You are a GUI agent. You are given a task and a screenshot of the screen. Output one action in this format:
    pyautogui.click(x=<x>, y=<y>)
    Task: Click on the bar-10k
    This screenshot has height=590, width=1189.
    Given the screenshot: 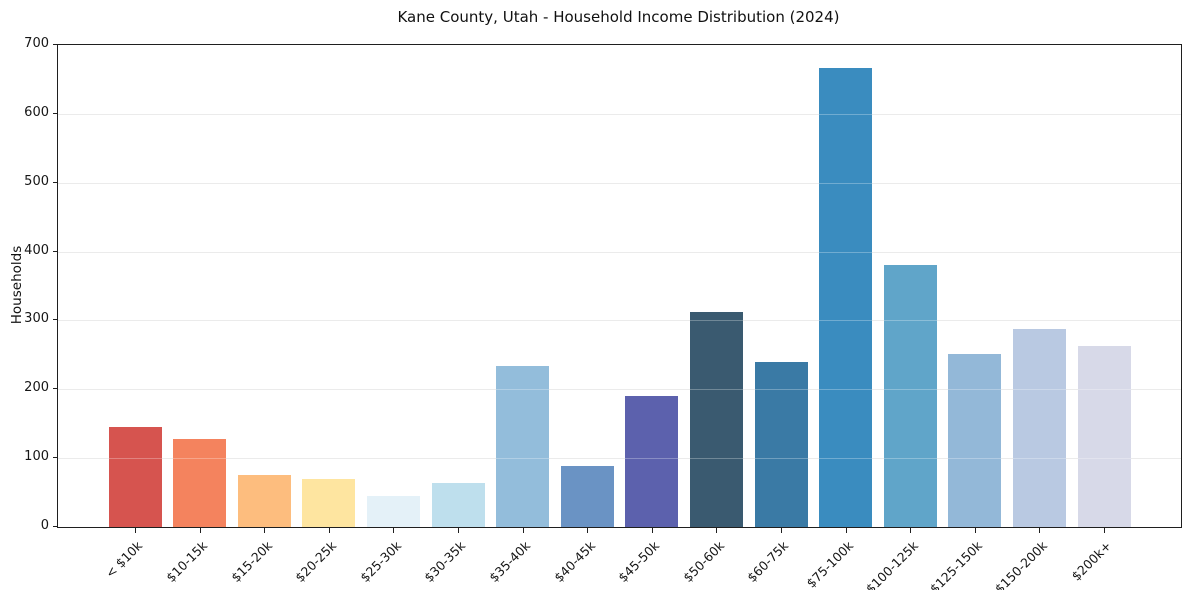 What is the action you would take?
    pyautogui.click(x=135, y=477)
    